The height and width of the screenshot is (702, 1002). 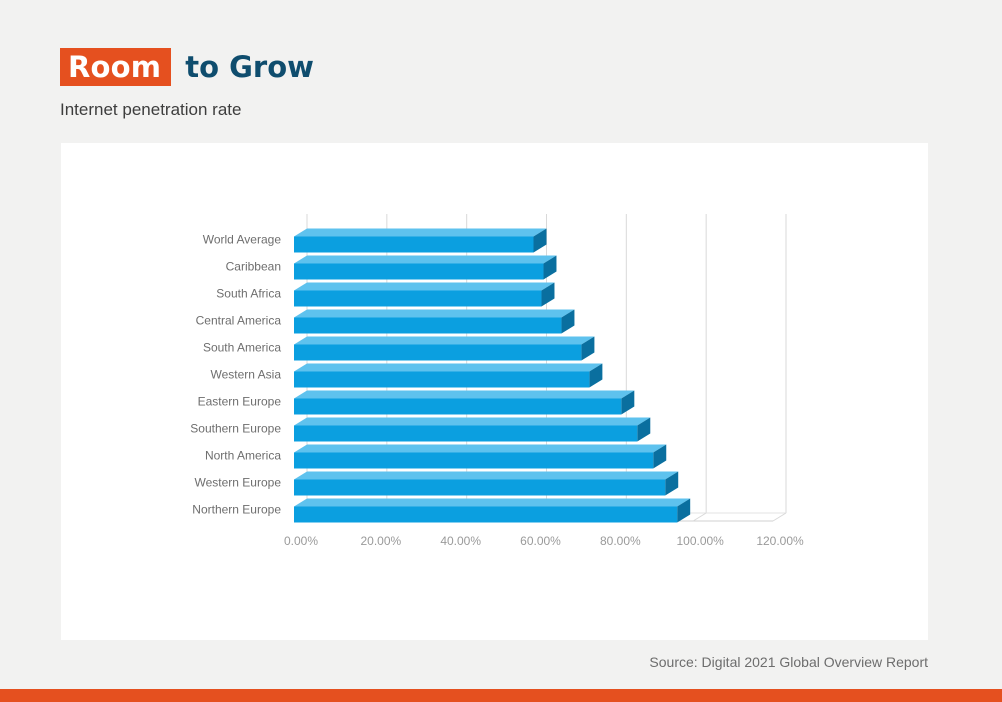 What do you see at coordinates (246, 375) in the screenshot?
I see `category-label: Western Asia` at bounding box center [246, 375].